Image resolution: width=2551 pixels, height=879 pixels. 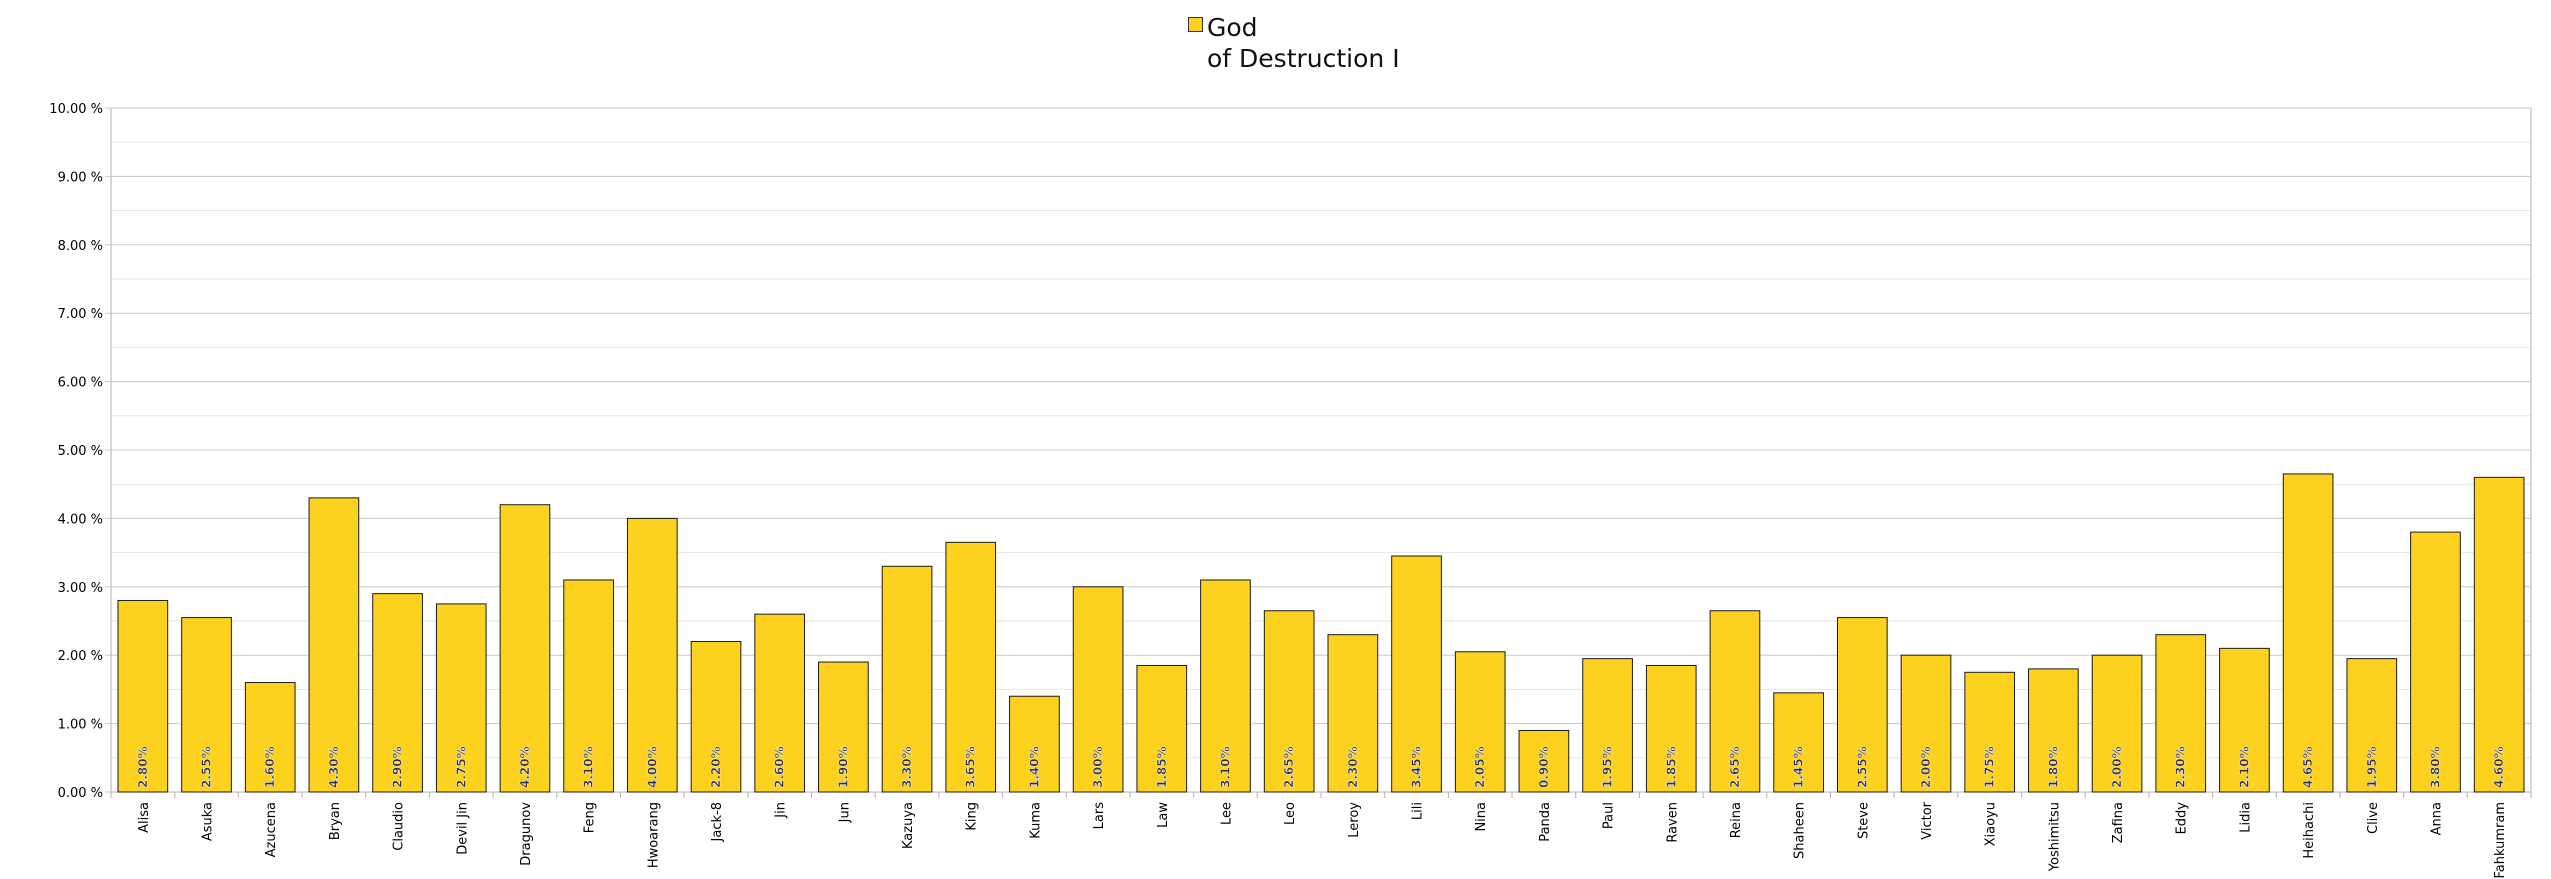 What do you see at coordinates (1609, 815) in the screenshot?
I see `x-category-label: Paul` at bounding box center [1609, 815].